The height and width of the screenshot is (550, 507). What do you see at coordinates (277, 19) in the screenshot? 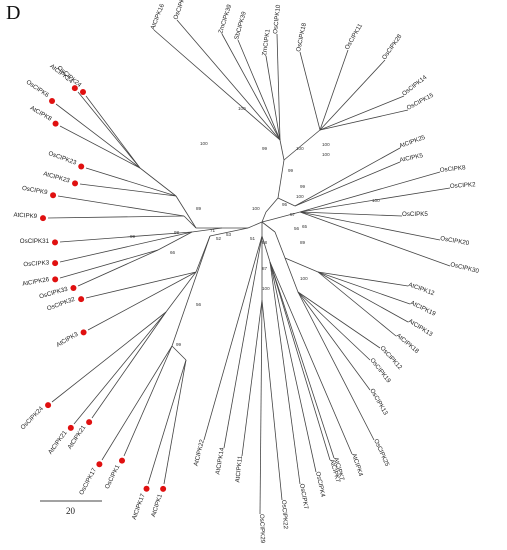
I see `leaf-label: OsCIPK10` at bounding box center [277, 19].